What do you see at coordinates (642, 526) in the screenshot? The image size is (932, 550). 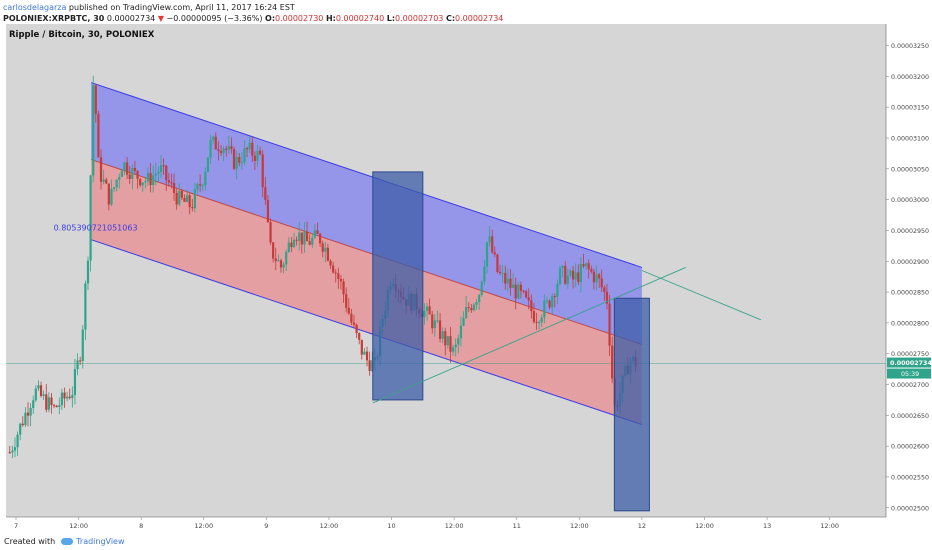 I see `x-tick-label: 12` at bounding box center [642, 526].